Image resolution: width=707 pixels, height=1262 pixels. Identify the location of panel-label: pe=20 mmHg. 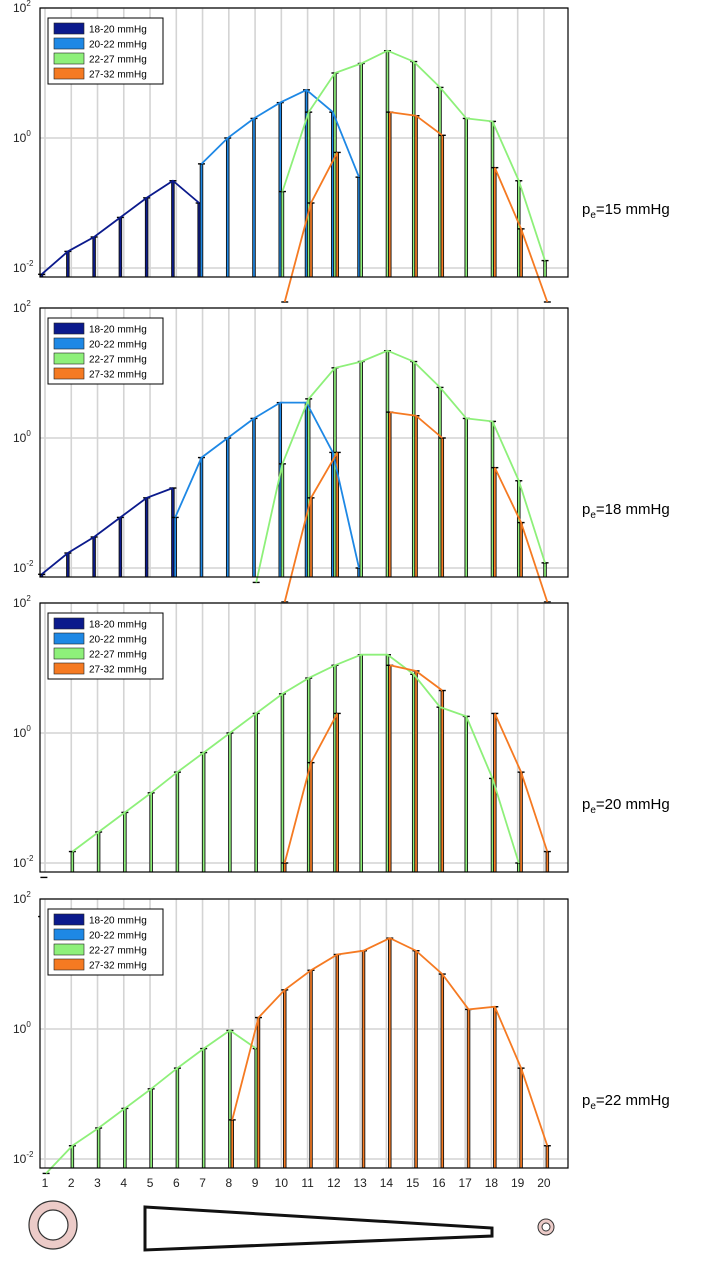
(626, 806).